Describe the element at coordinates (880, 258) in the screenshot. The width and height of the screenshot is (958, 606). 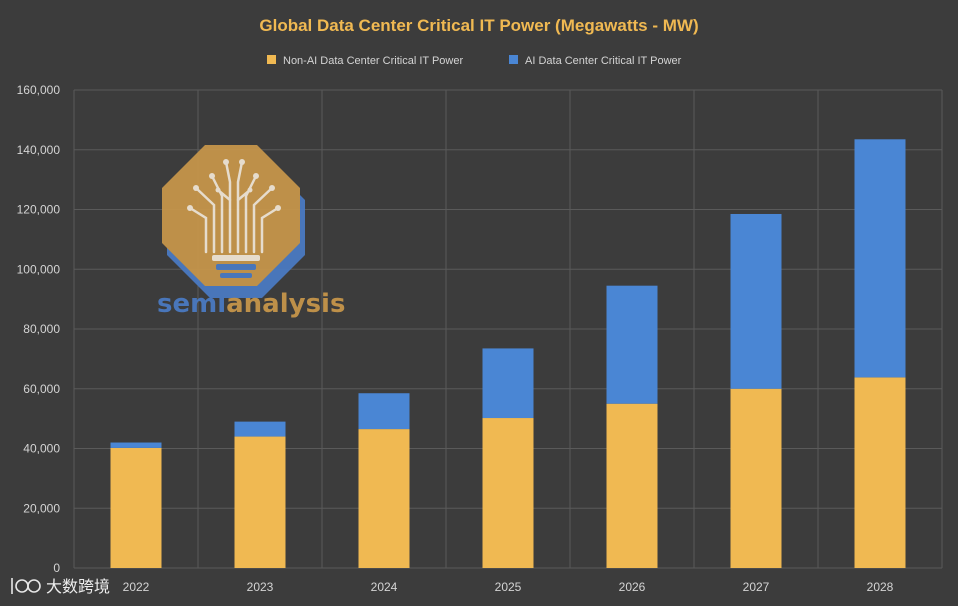
I see `bar-ai-2028` at that location.